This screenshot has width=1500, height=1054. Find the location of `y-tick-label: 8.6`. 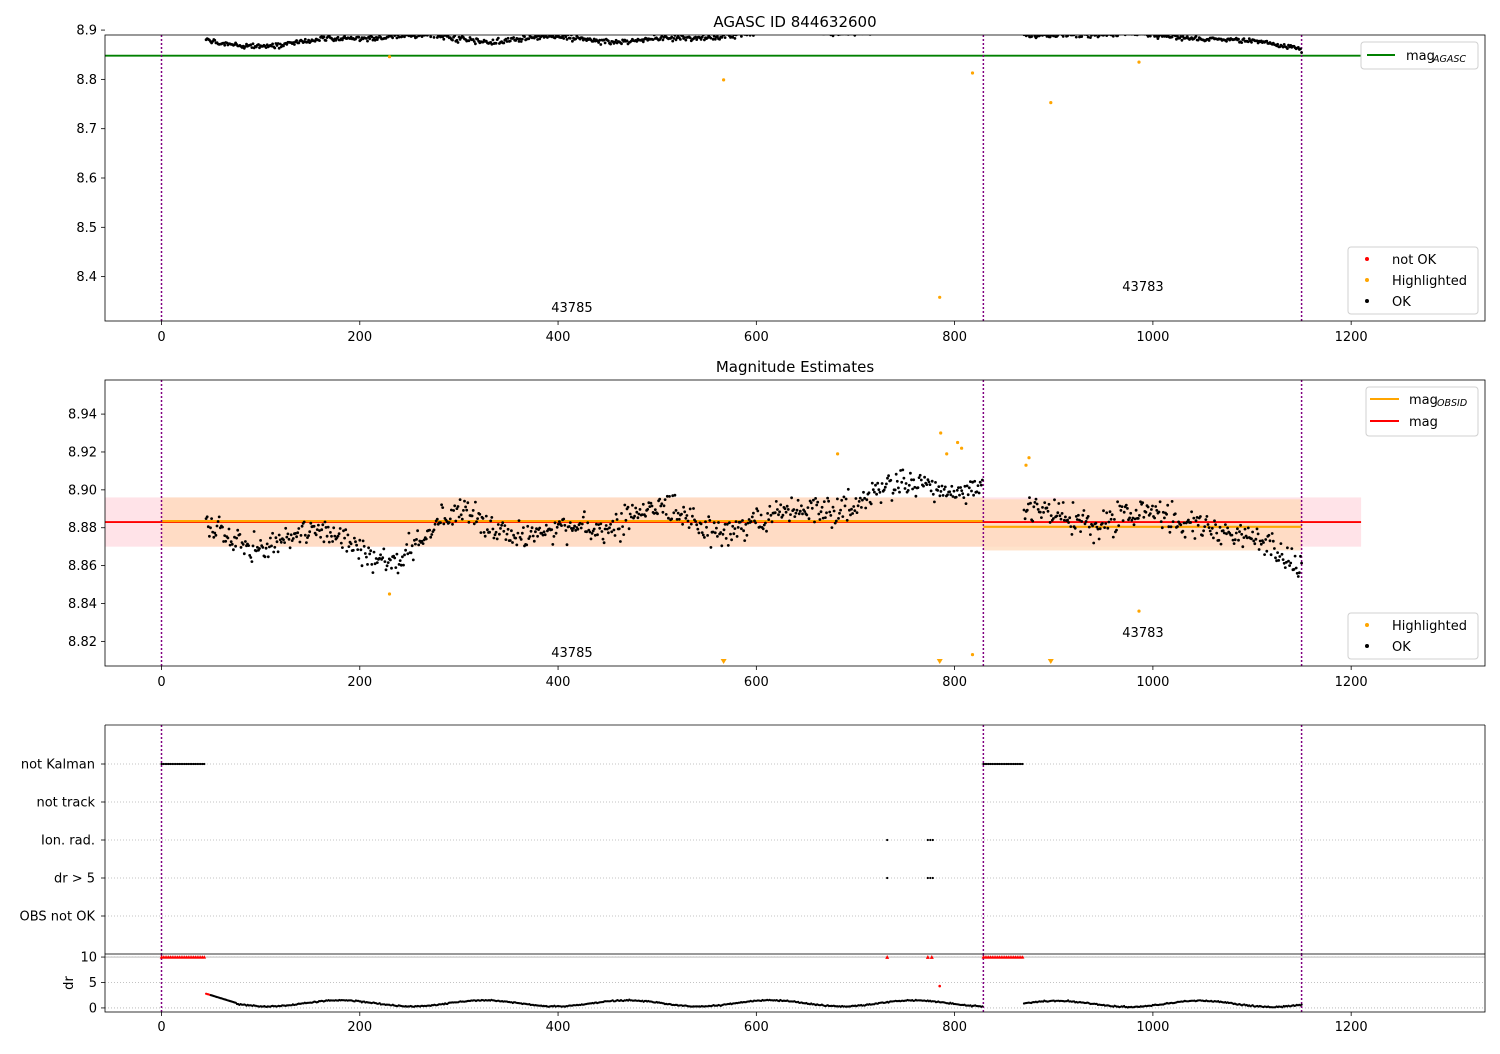

y-tick-label: 8.6 is located at coordinates (86, 179).